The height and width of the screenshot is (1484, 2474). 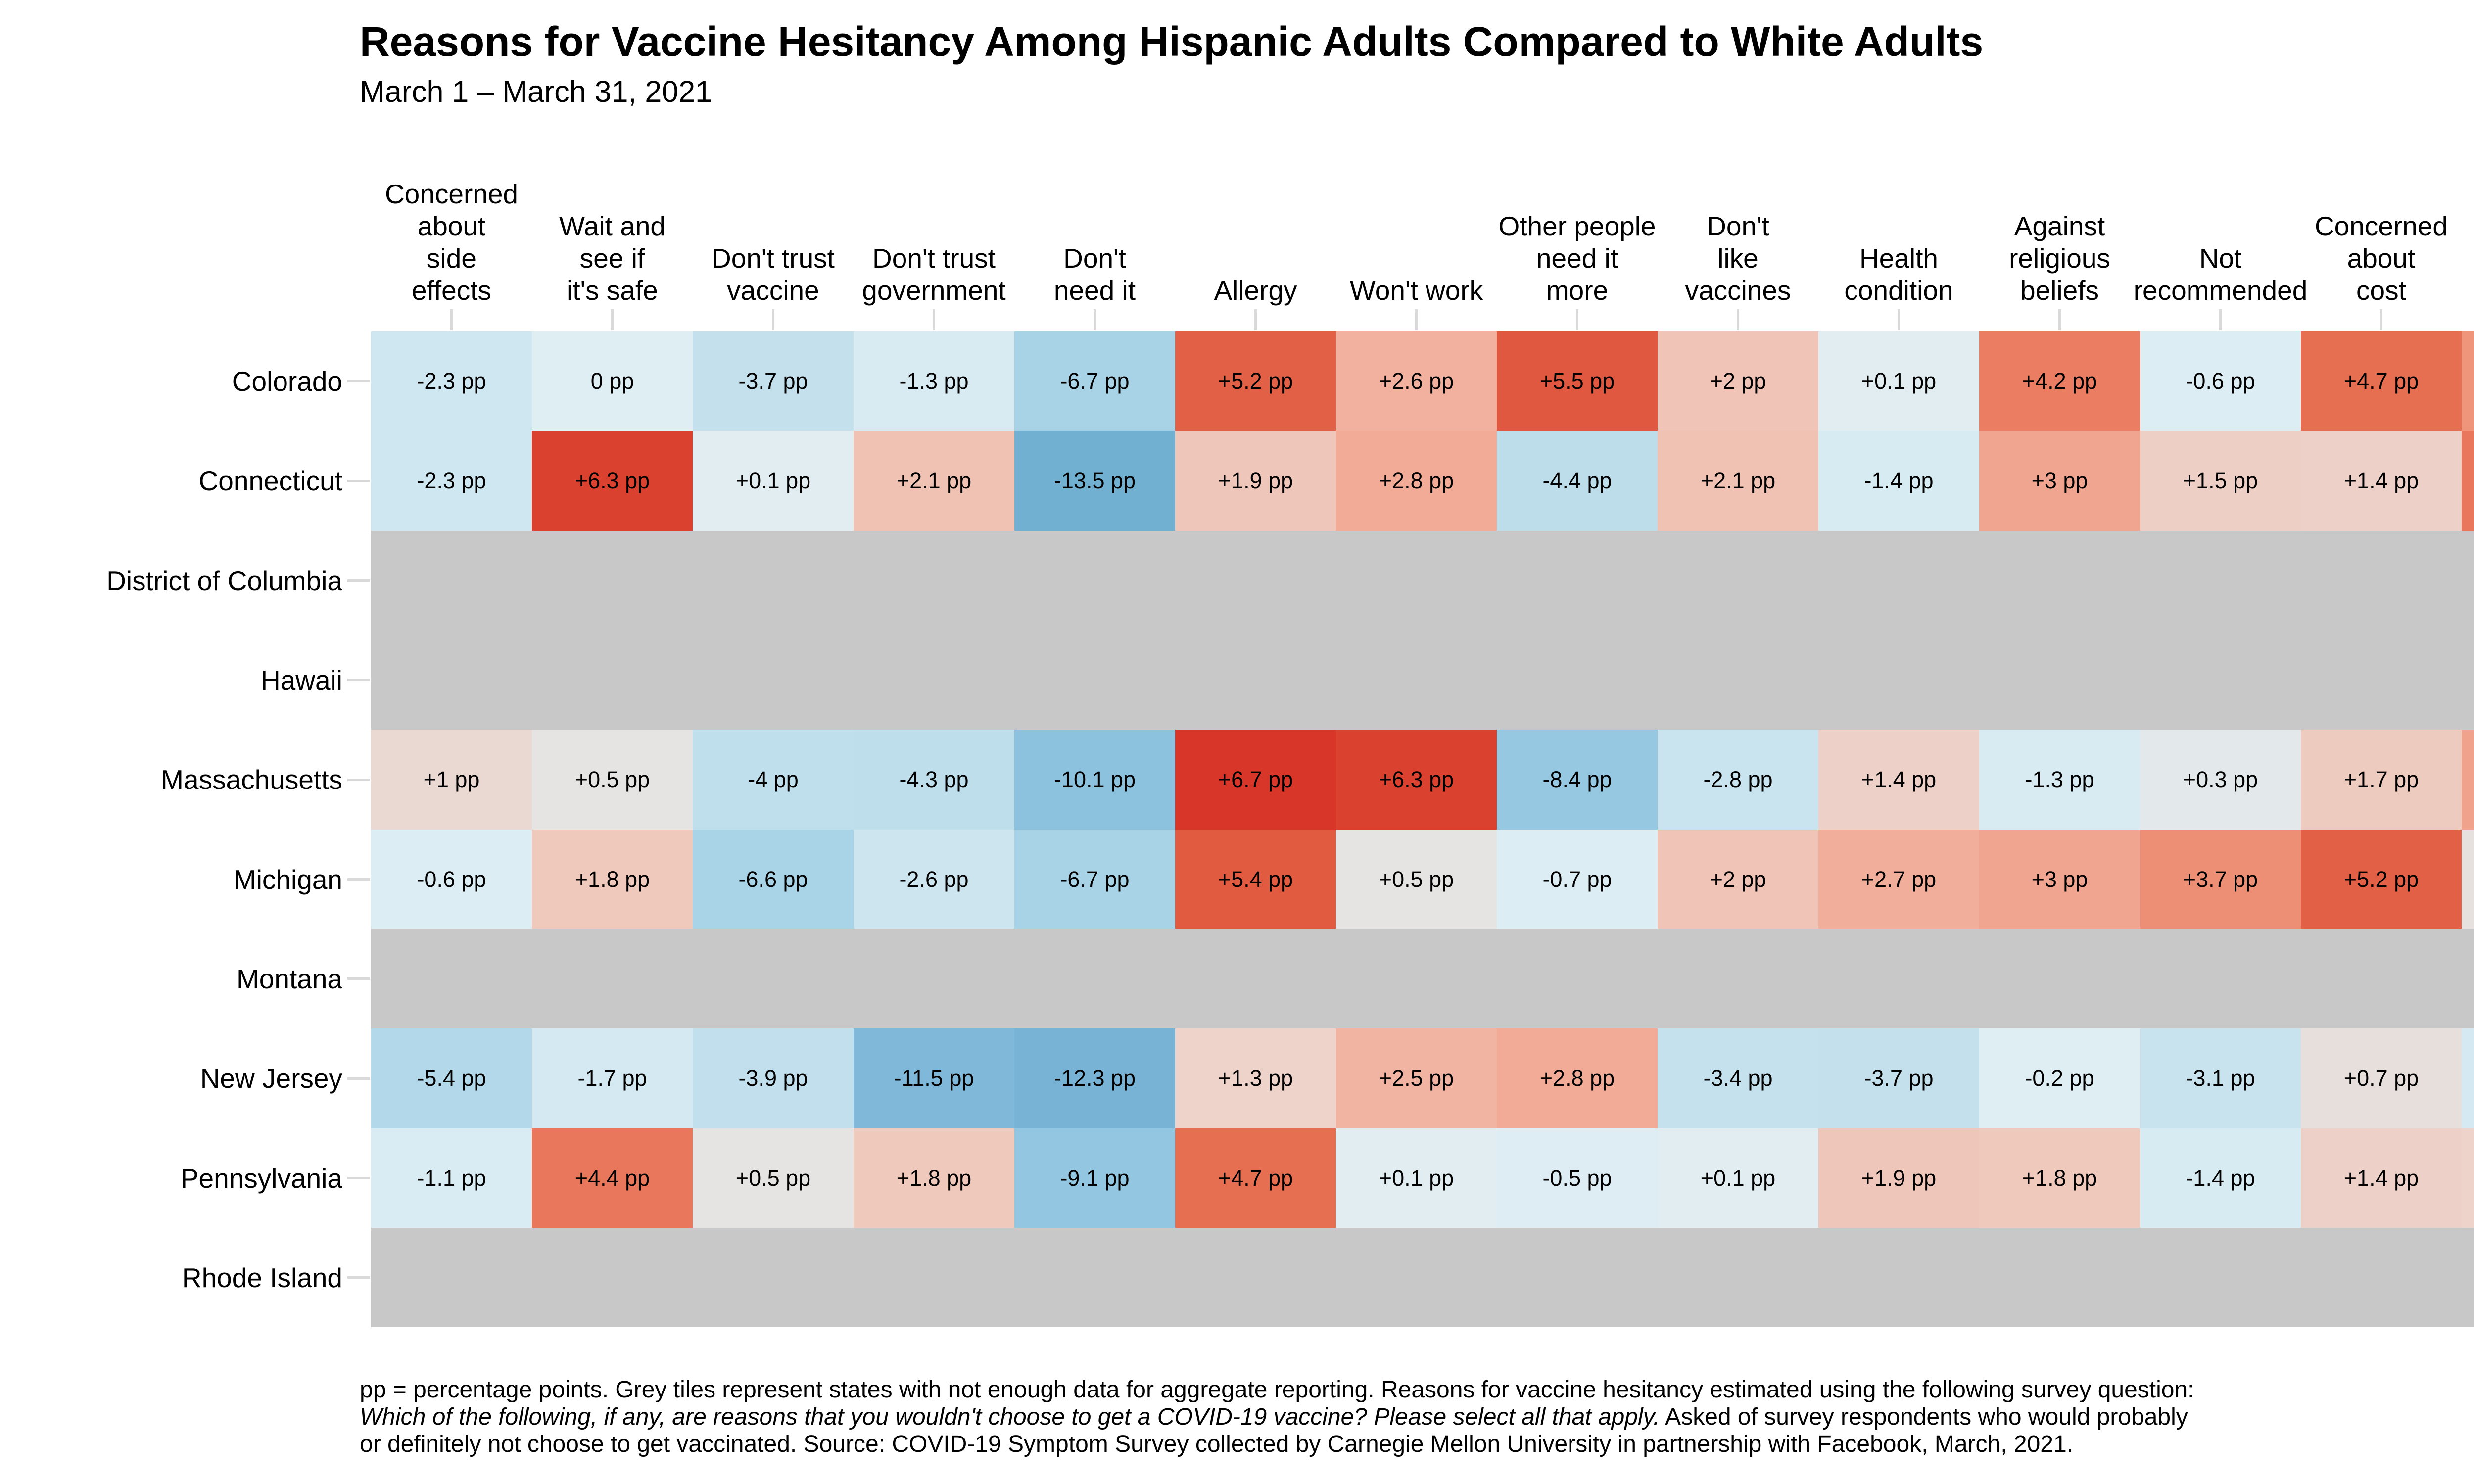 I want to click on heatmap-cell: +1.5 pp, so click(x=2220, y=481).